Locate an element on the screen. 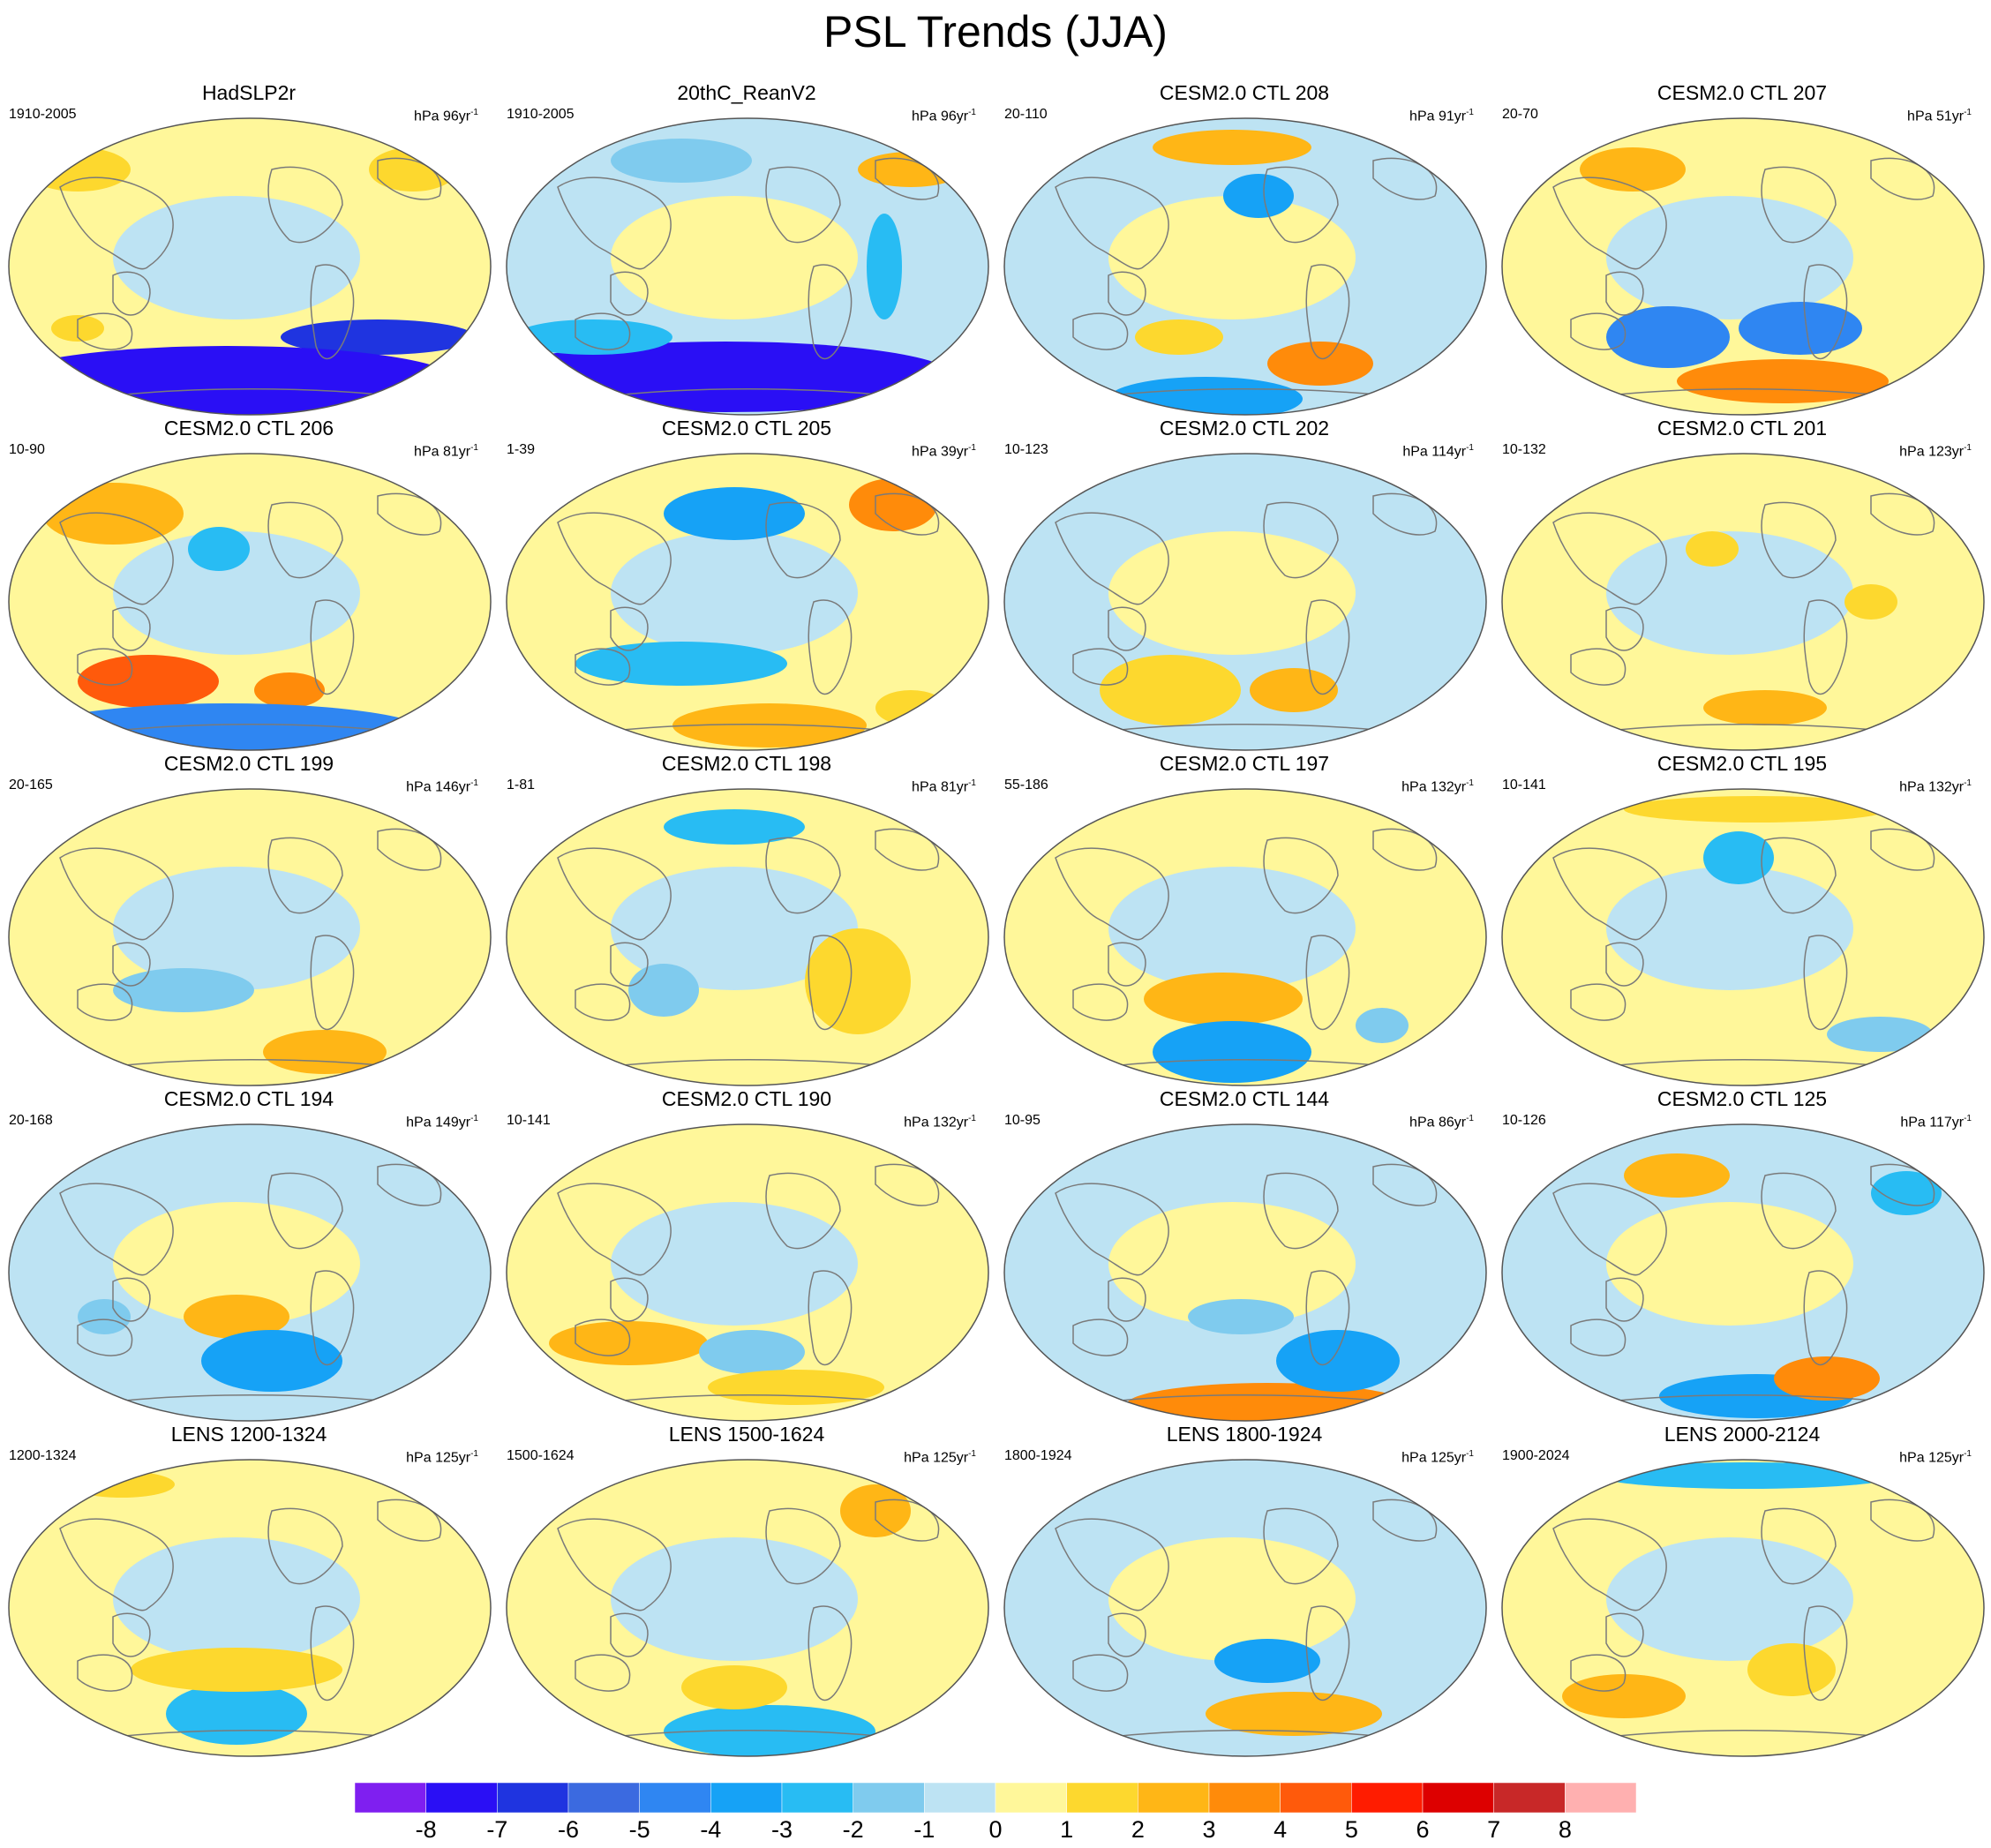 The width and height of the screenshot is (1991, 1848). panel-units-text: hPa 86yr is located at coordinates (1438, 1123).